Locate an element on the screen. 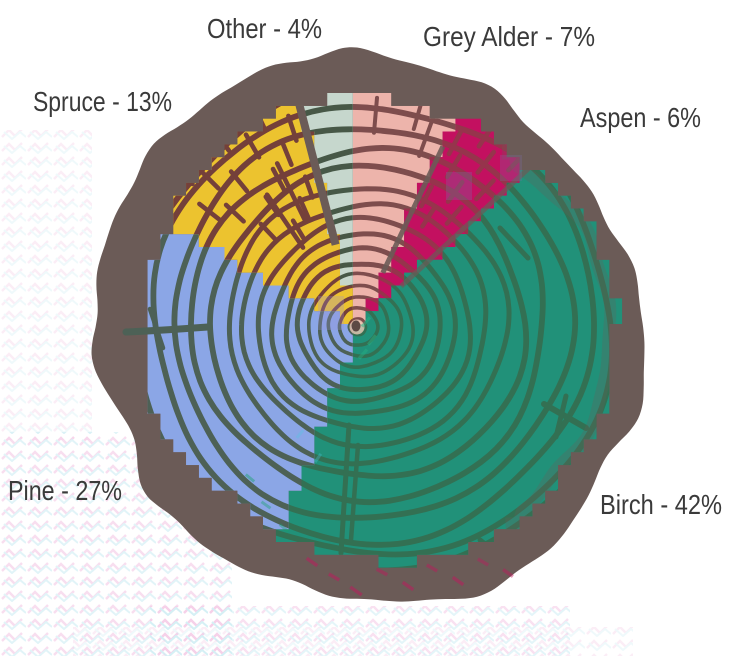 This screenshot has width=738, height=661. svg-text: Spruce - 13% is located at coordinates (102, 101).